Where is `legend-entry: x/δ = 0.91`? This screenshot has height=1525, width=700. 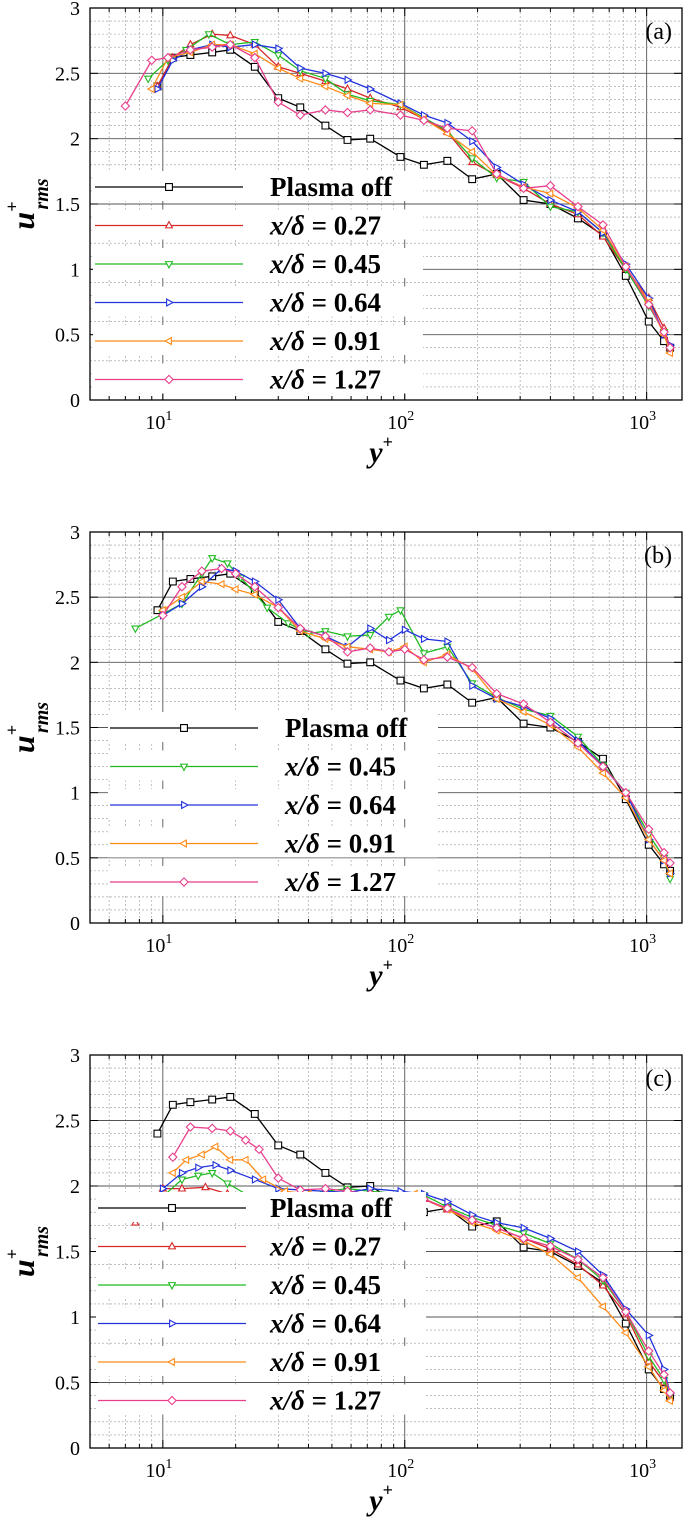
legend-entry: x/δ = 0.91 is located at coordinates (325, 1362).